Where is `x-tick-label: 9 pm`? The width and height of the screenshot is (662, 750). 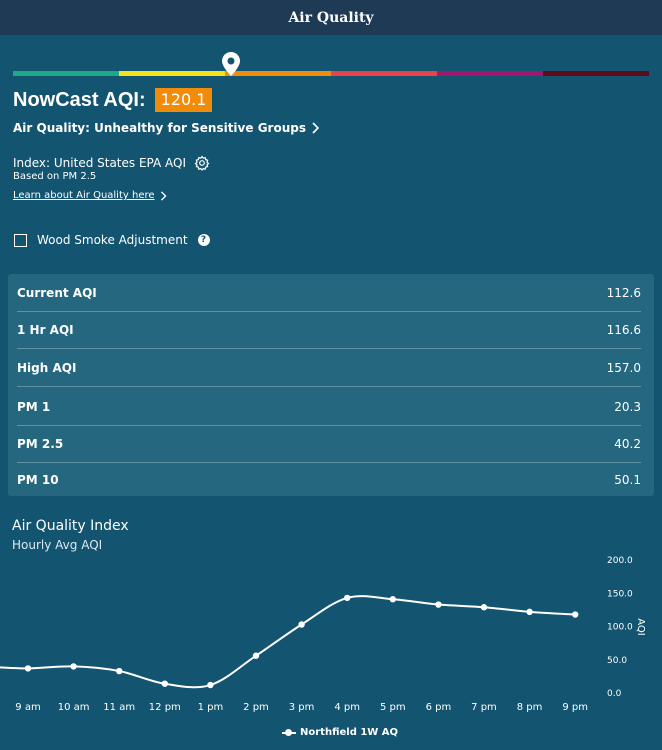
x-tick-label: 9 pm is located at coordinates (575, 707).